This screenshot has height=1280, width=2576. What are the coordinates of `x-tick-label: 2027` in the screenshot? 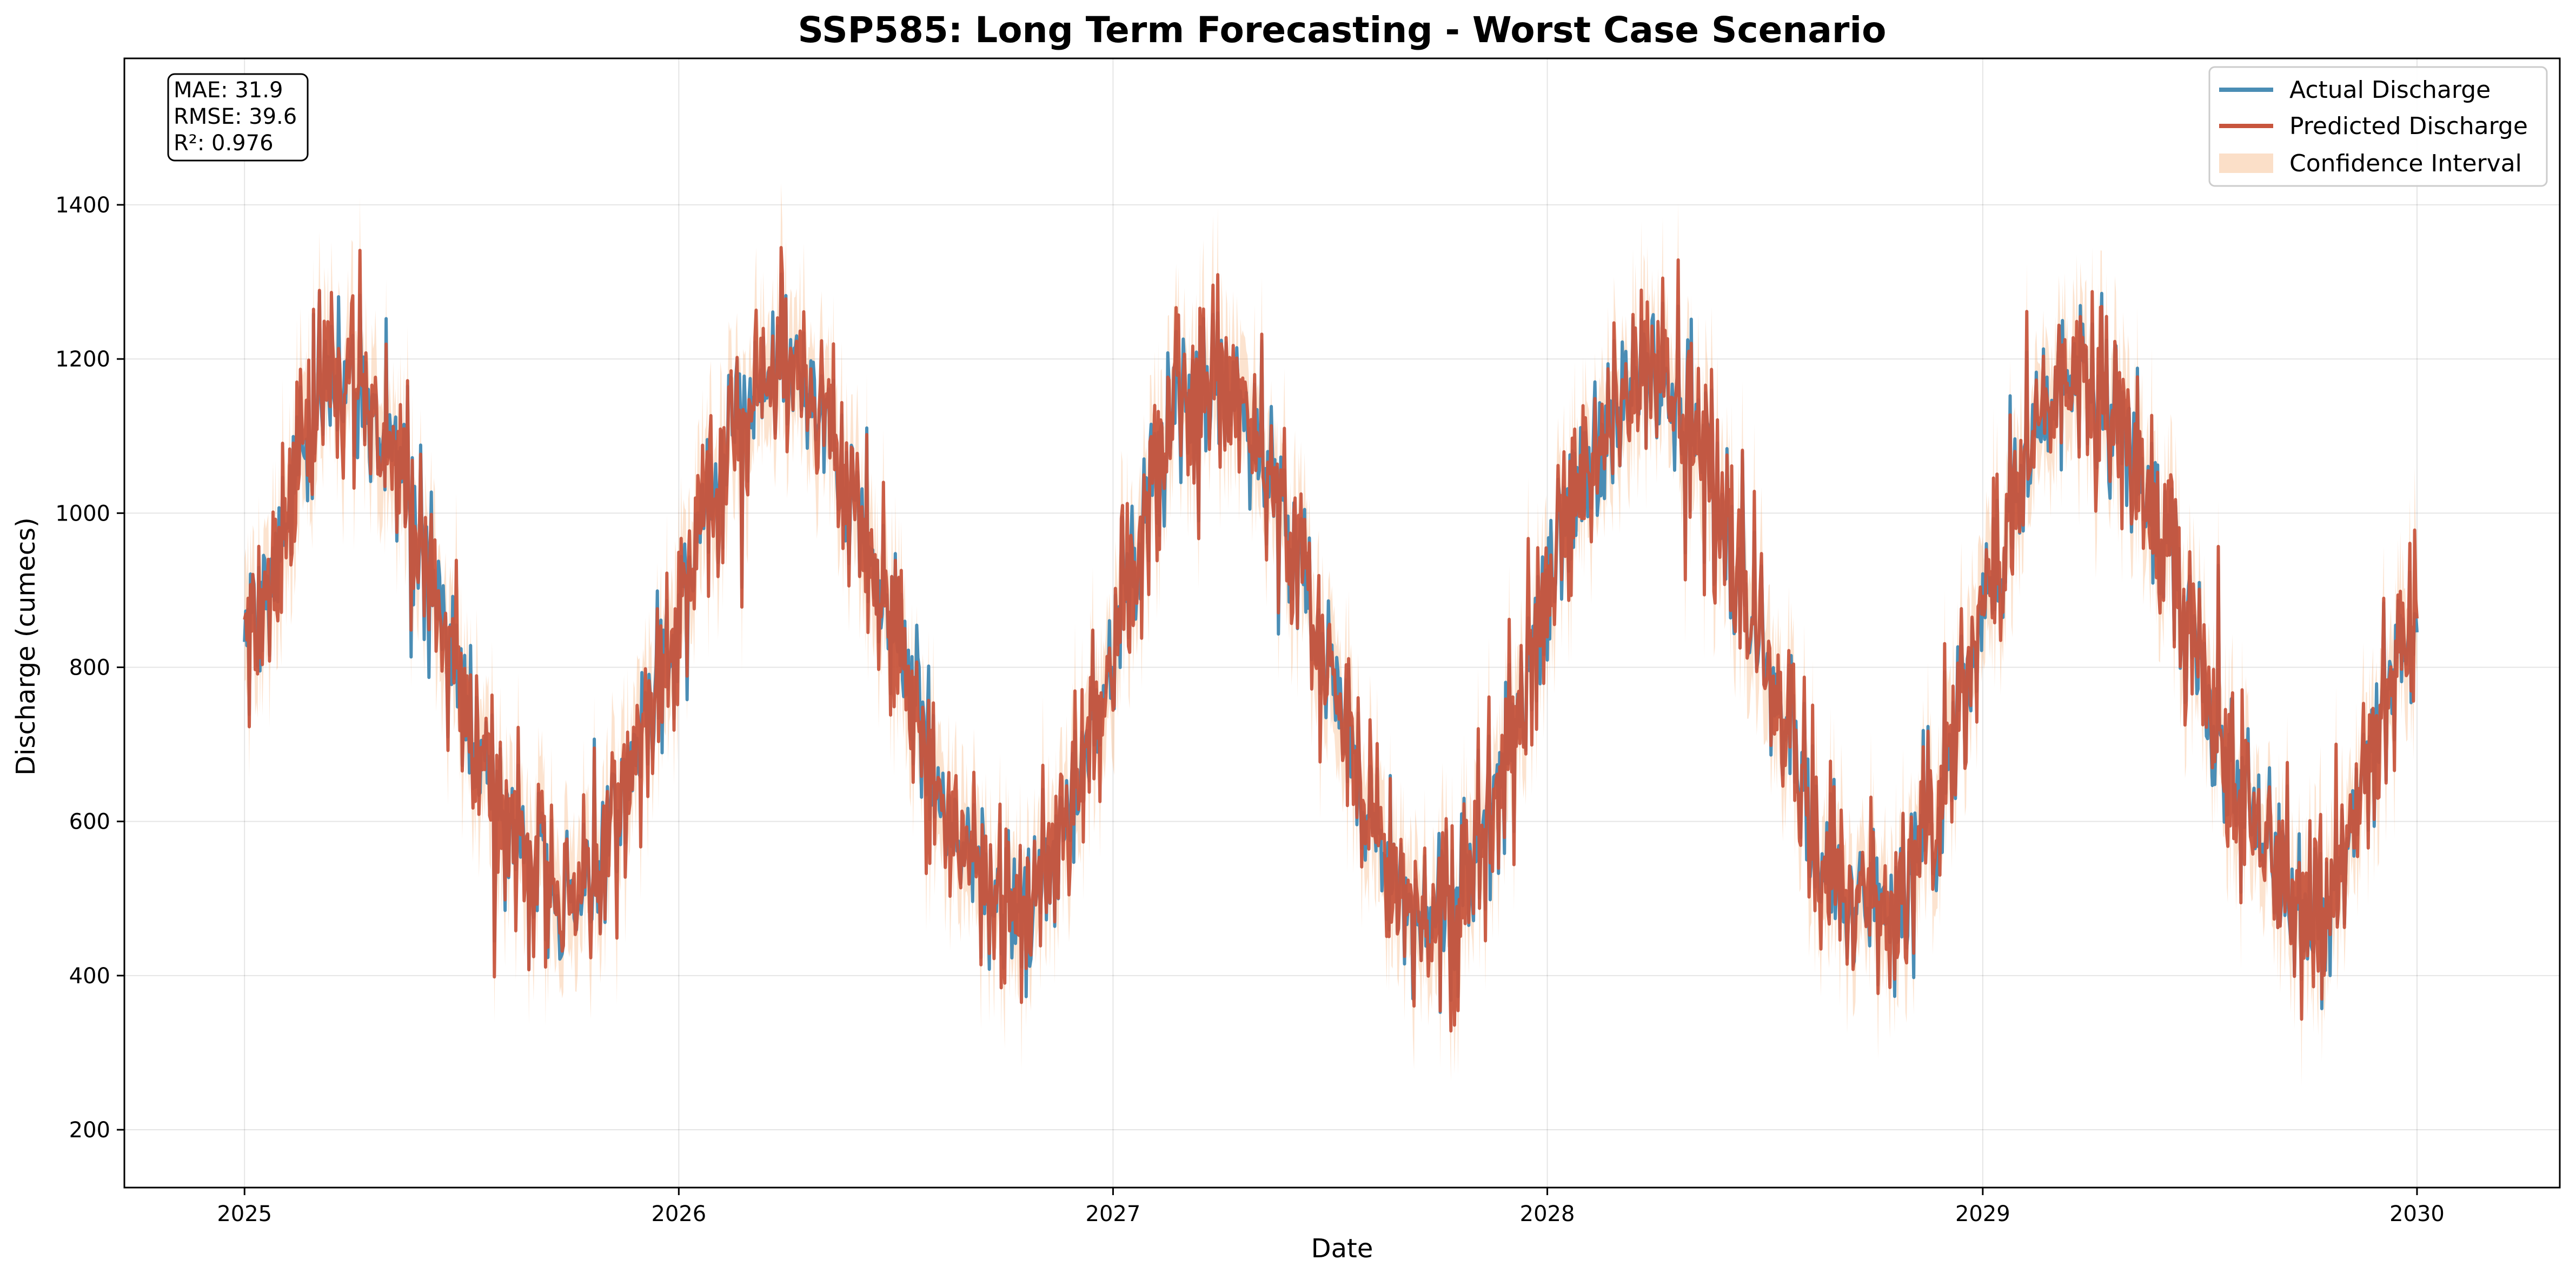 It's located at (1113, 1214).